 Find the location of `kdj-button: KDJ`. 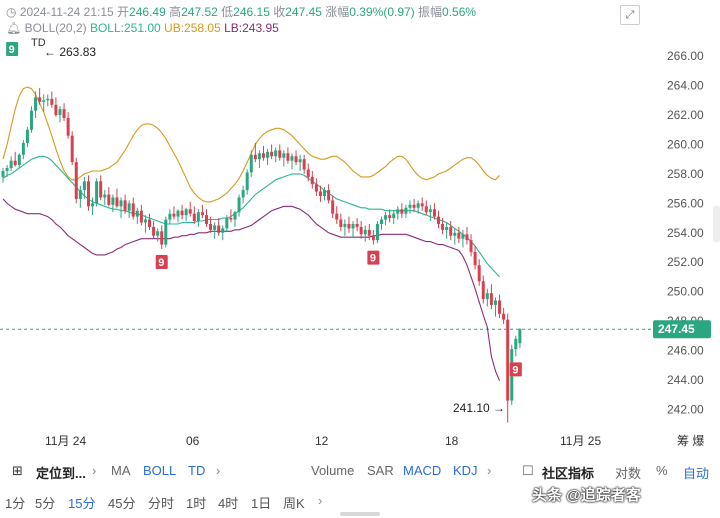

kdj-button: KDJ is located at coordinates (465, 470).